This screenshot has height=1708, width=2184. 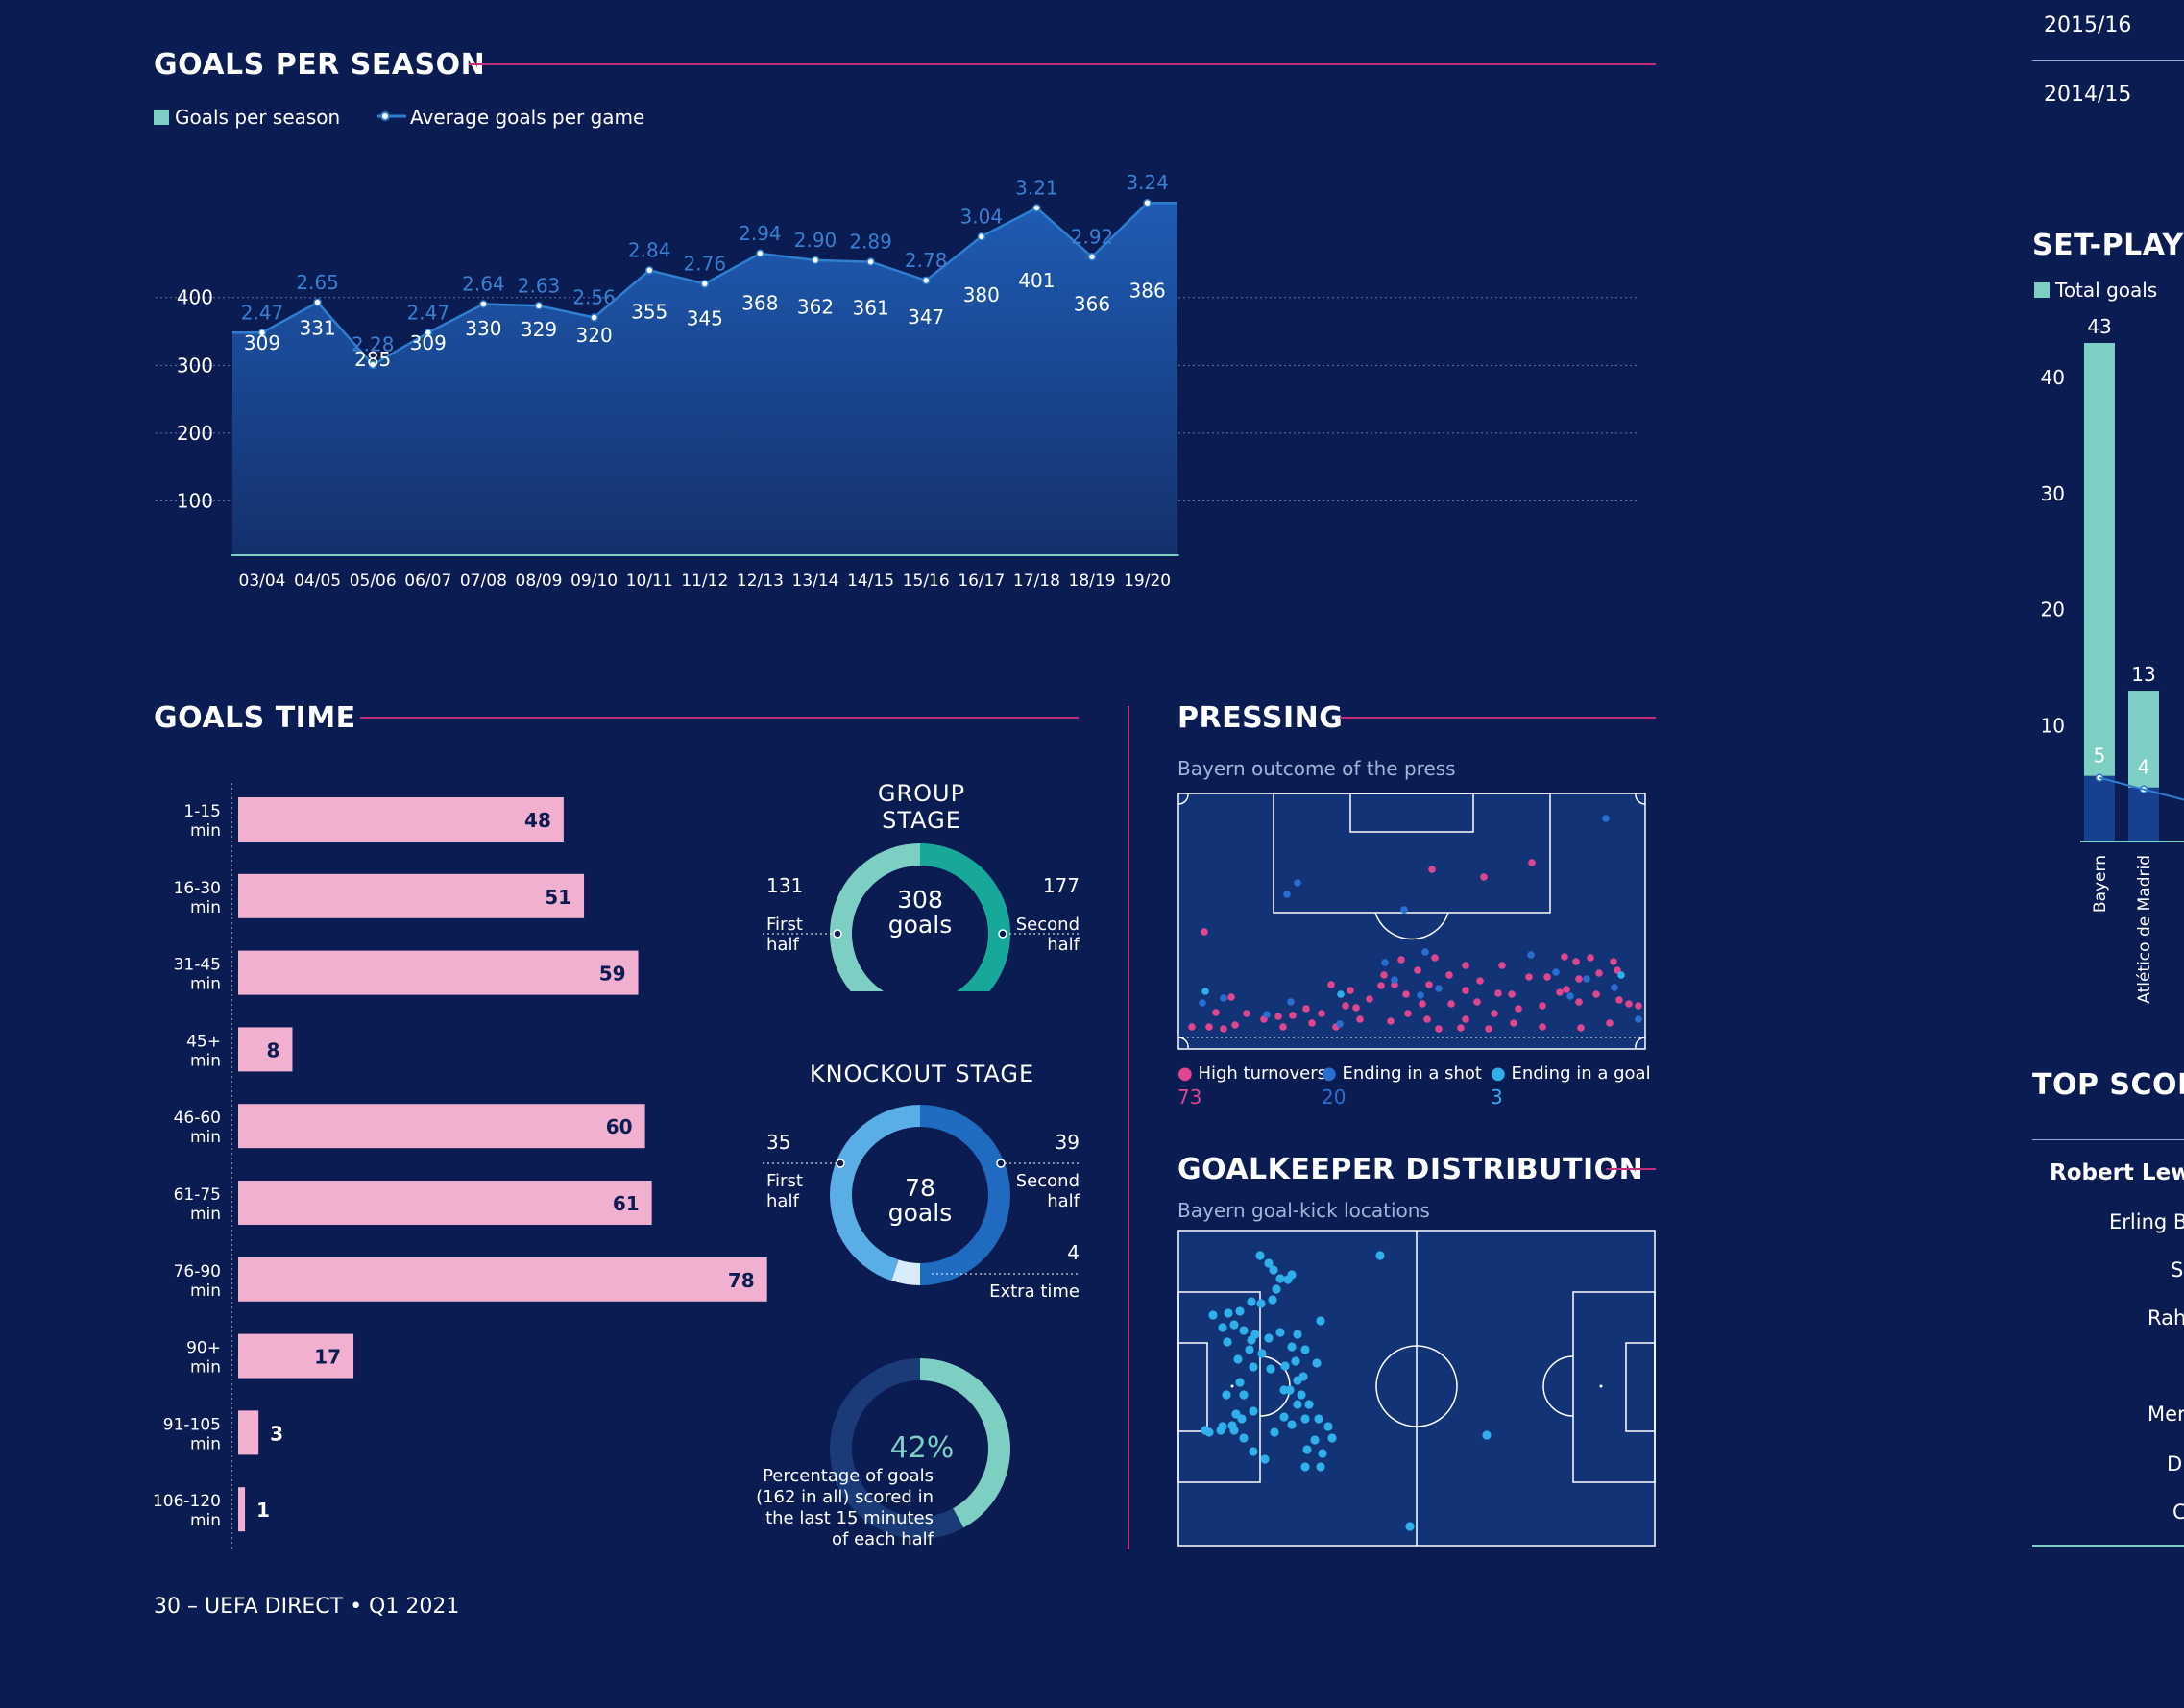 I want to click on setplay-line-value: 5, so click(x=2100, y=756).